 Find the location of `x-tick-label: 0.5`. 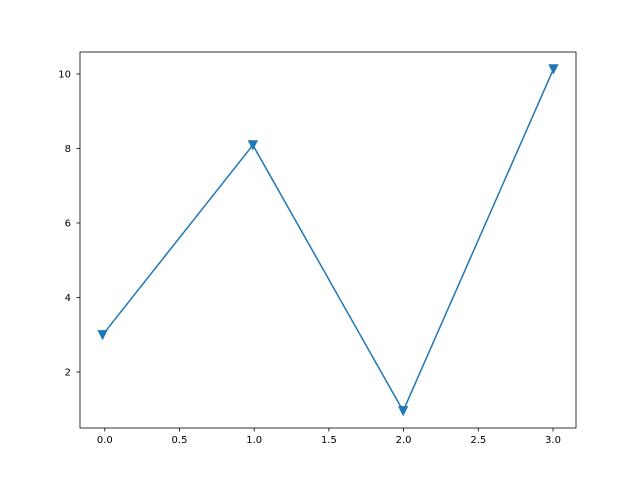

x-tick-label: 0.5 is located at coordinates (180, 440).